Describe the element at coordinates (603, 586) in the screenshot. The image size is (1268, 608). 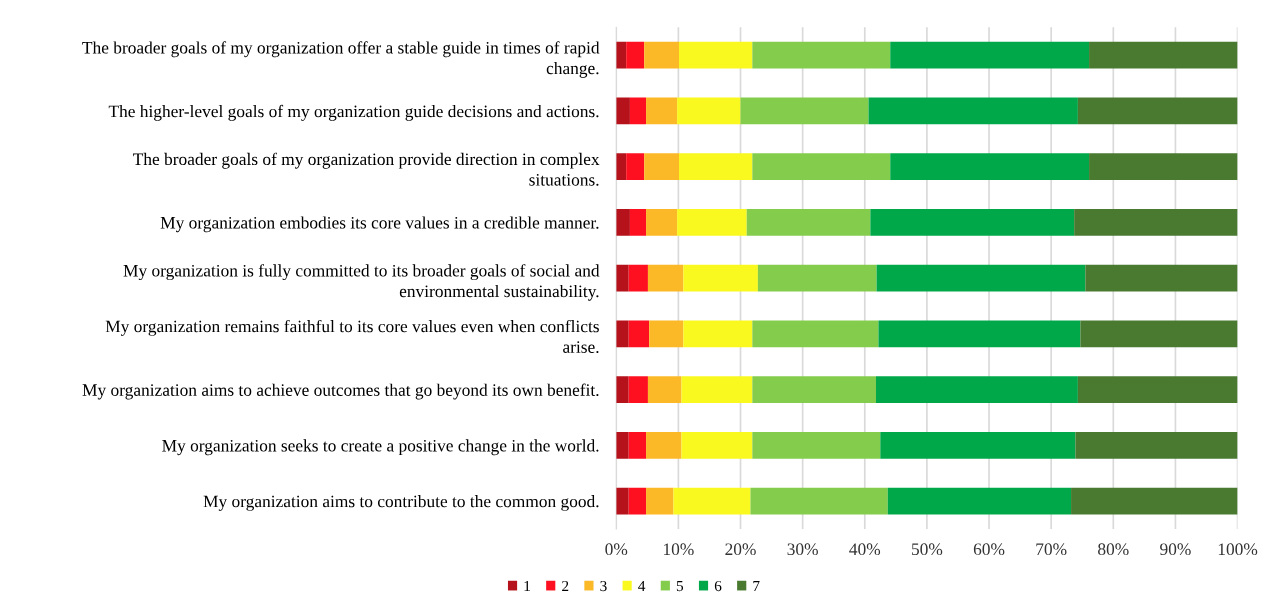
I see `legend-label: 3` at that location.